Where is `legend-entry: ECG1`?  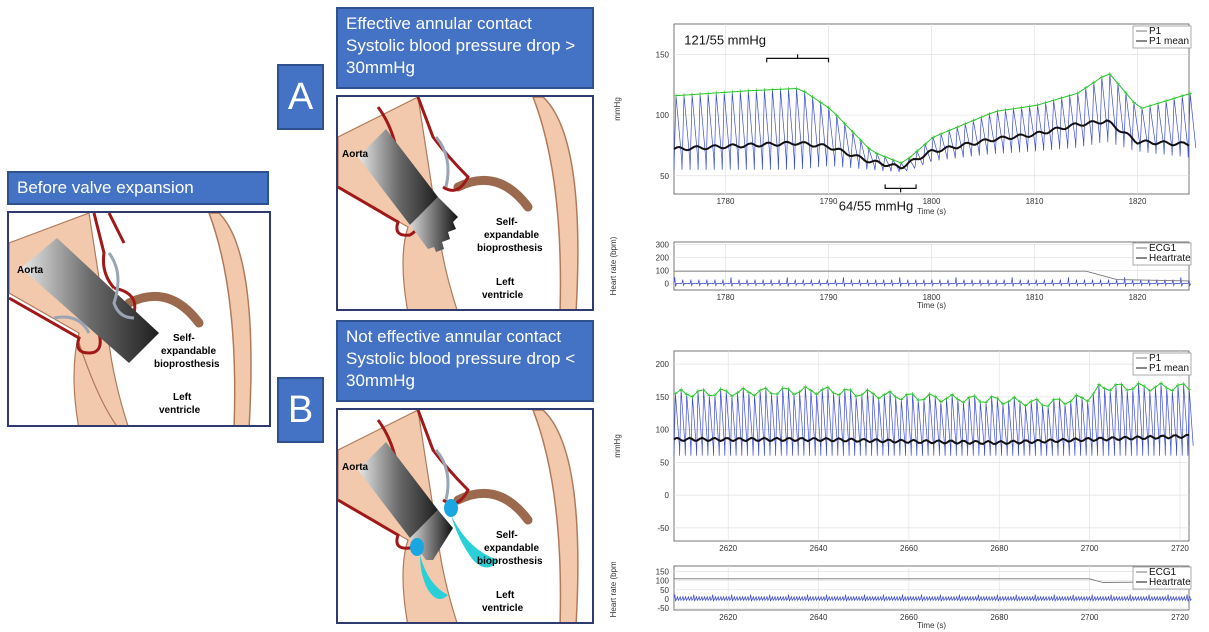
legend-entry: ECG1 is located at coordinates (1163, 248).